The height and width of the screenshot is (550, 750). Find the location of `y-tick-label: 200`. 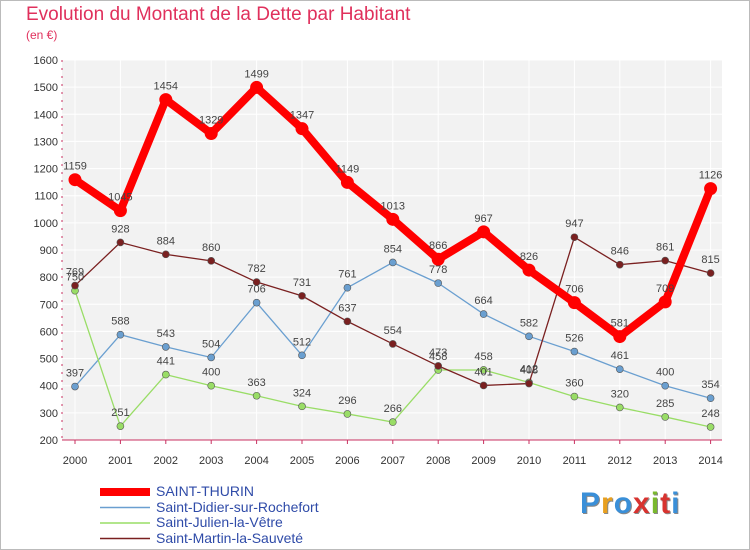

y-tick-label: 200 is located at coordinates (49, 441).